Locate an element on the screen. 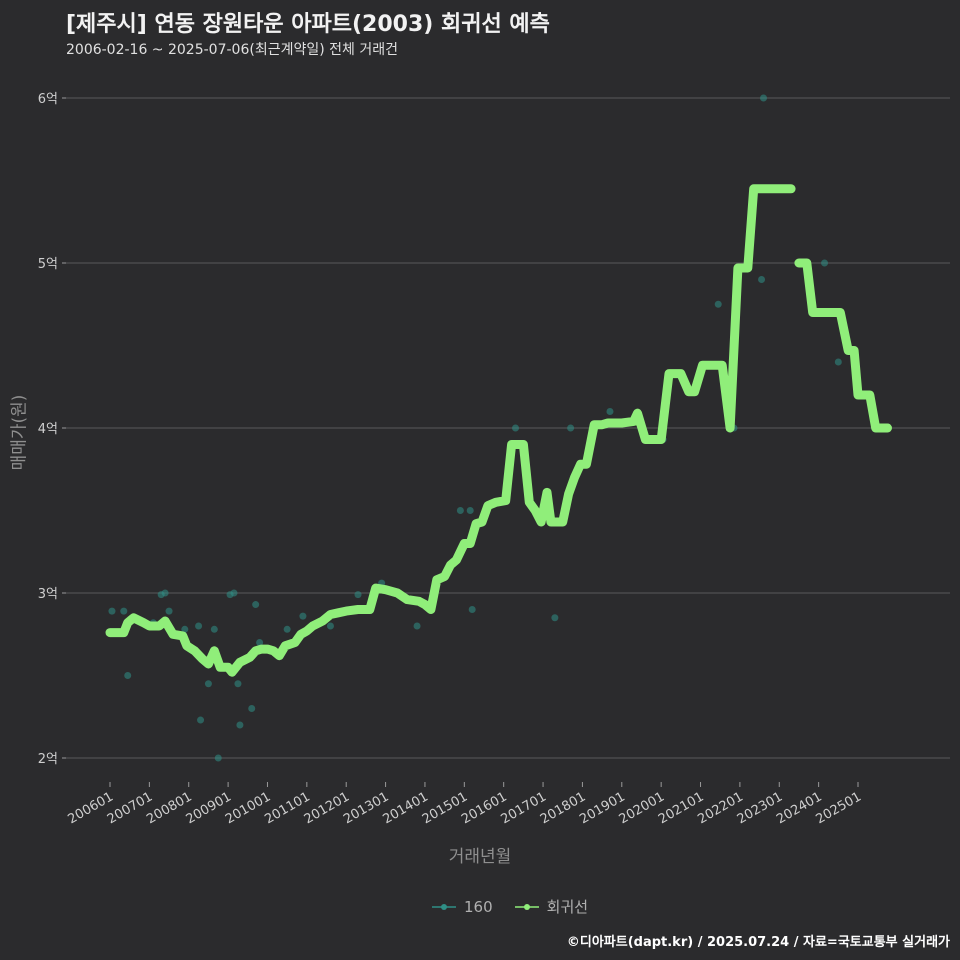 Image resolution: width=960 pixels, height=960 pixels. x-axis-label: 거래년월 is located at coordinates (480, 857).